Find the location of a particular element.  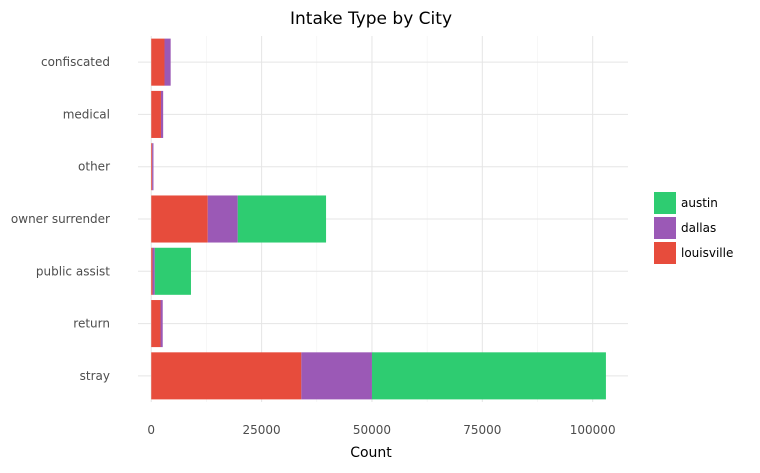

legend-label-austin: austin is located at coordinates (699, 203).